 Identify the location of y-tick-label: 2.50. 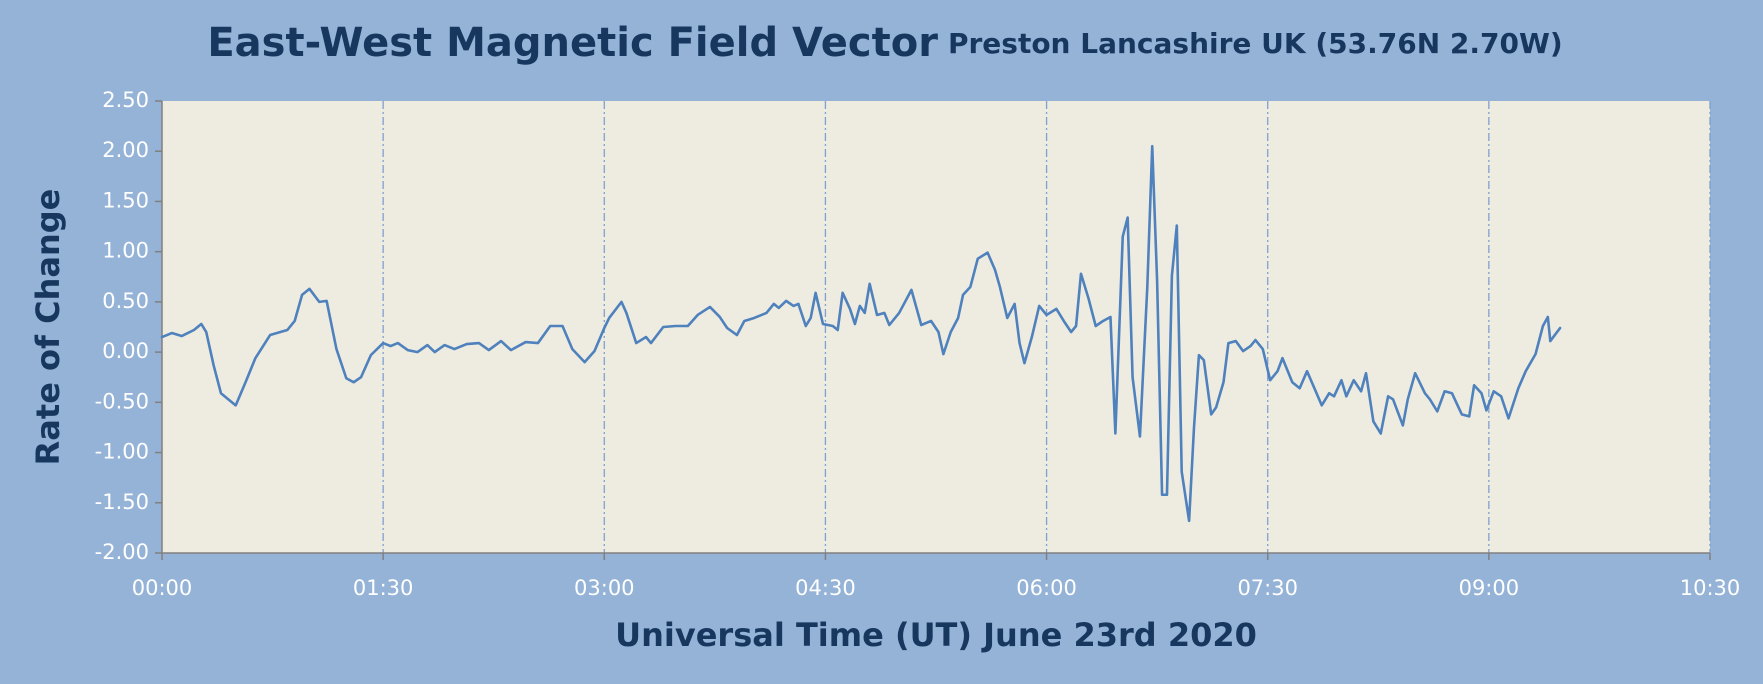
(125, 100).